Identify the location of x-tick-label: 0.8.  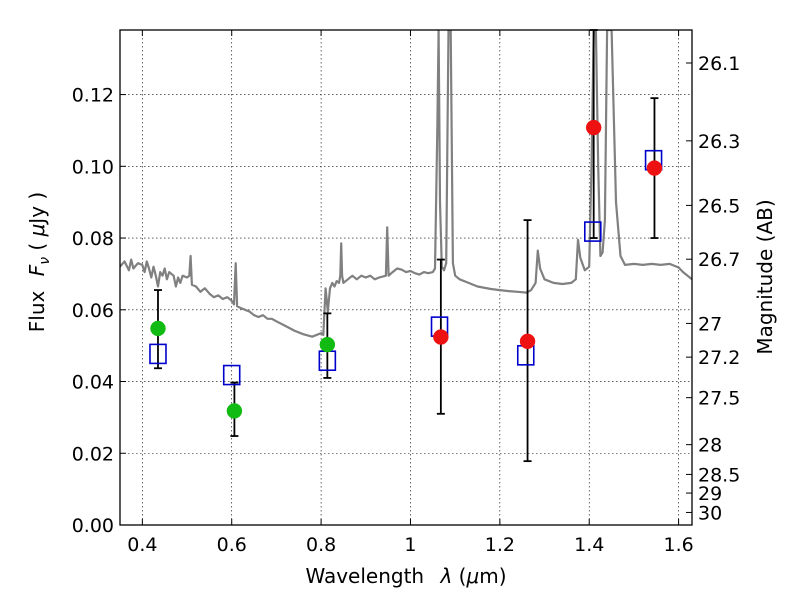
(321, 545).